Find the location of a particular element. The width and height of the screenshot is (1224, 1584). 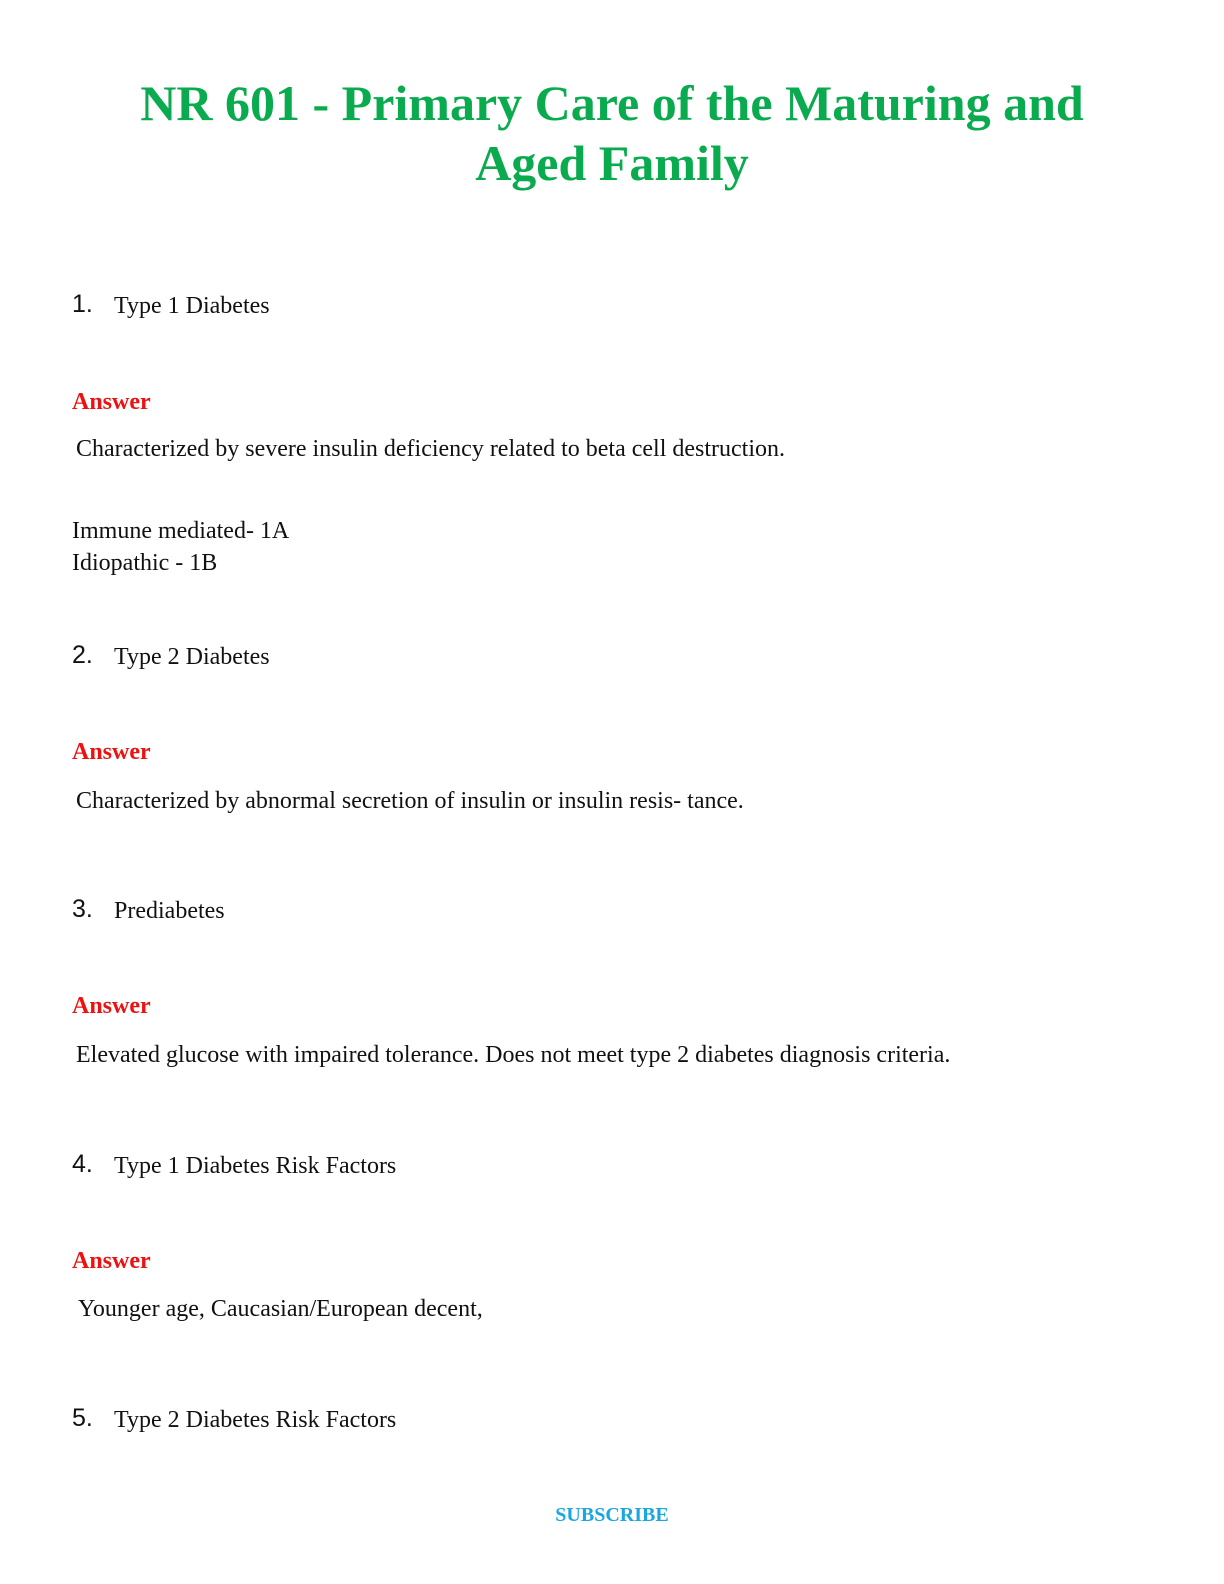

title-line: Aged Family is located at coordinates (612, 163).